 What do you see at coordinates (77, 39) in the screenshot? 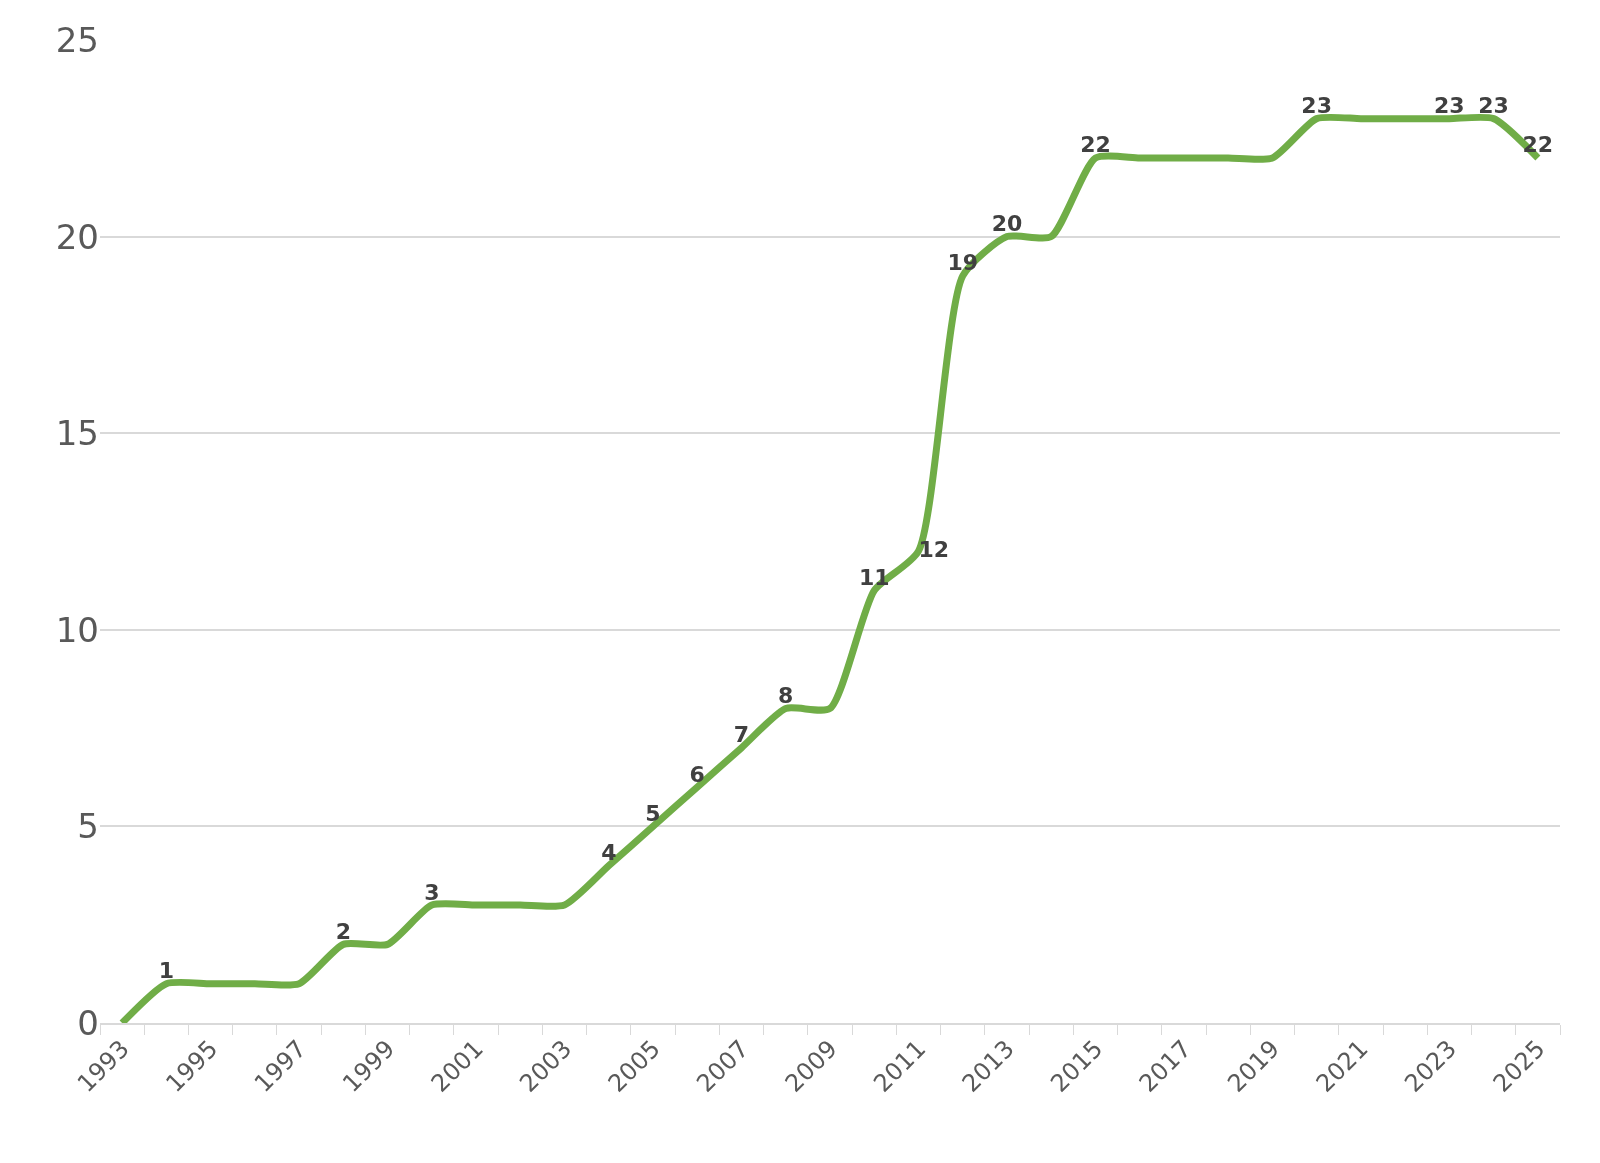
I see `y-tick-label: 25` at bounding box center [77, 39].